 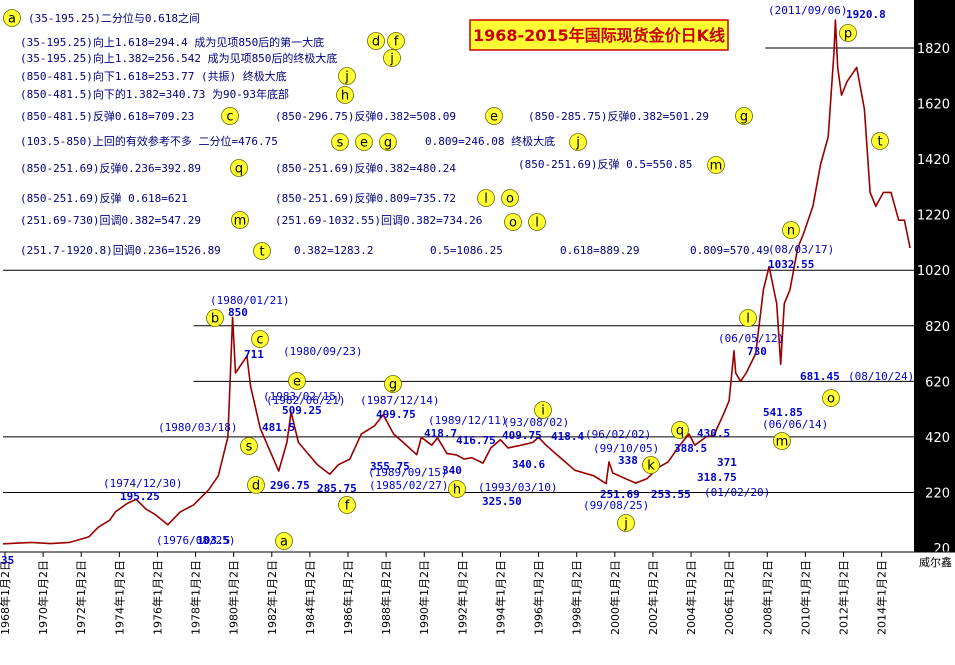 What do you see at coordinates (933, 271) in the screenshot?
I see `y-tick-label: 1020` at bounding box center [933, 271].